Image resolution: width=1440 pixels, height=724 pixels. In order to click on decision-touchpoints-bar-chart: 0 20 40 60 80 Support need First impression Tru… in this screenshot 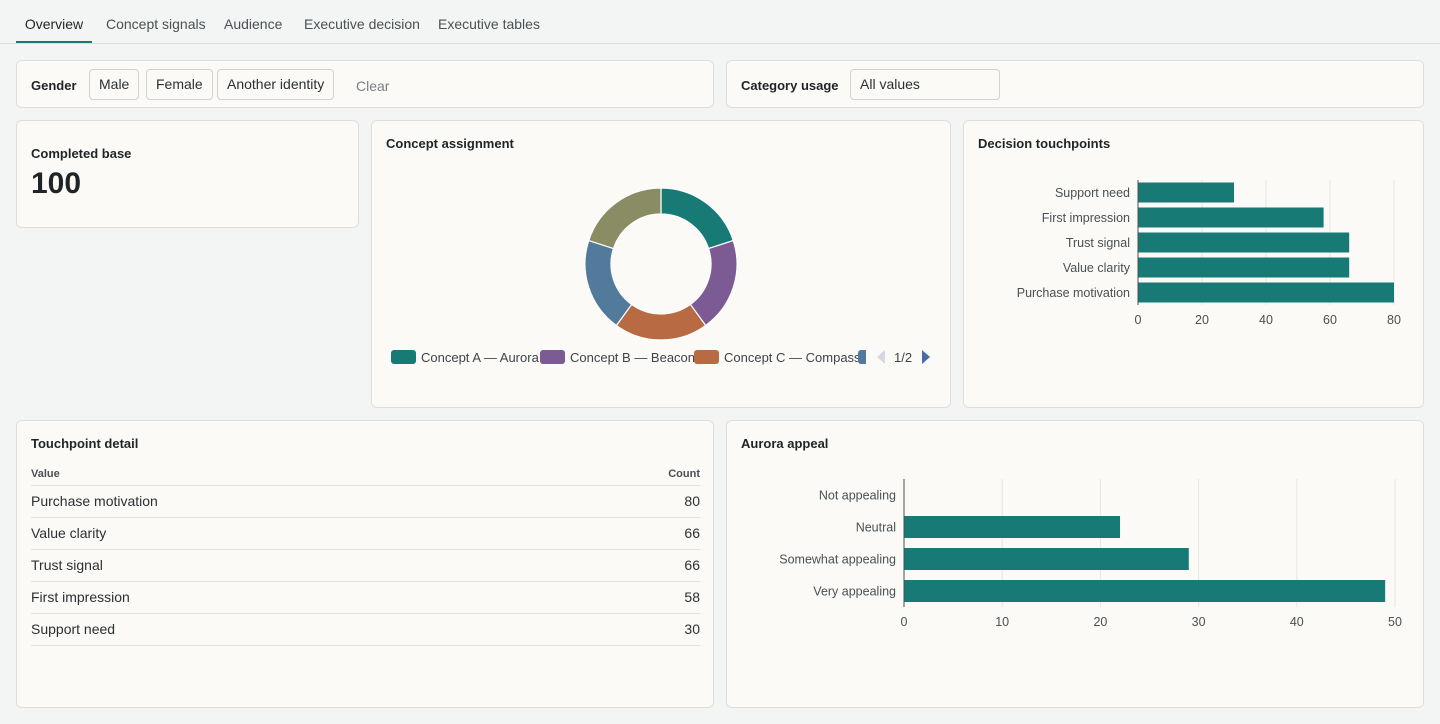, I will do `click(1209, 253)`.